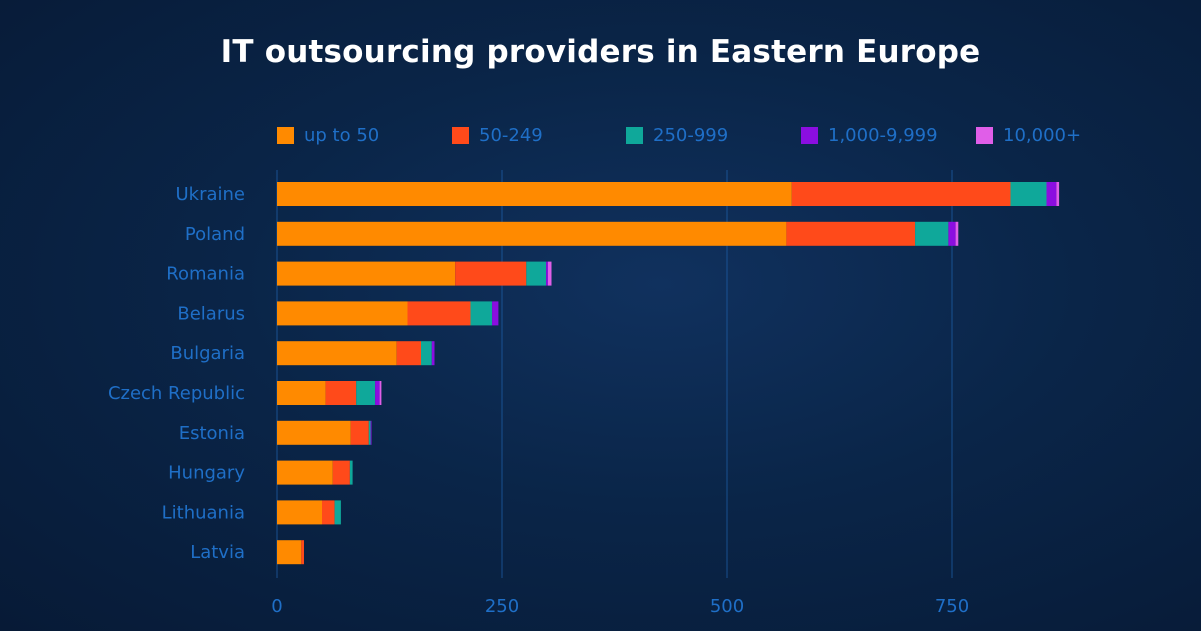 The height and width of the screenshot is (631, 1201). What do you see at coordinates (176, 393) in the screenshot?
I see `category-label: Czech Republic` at bounding box center [176, 393].